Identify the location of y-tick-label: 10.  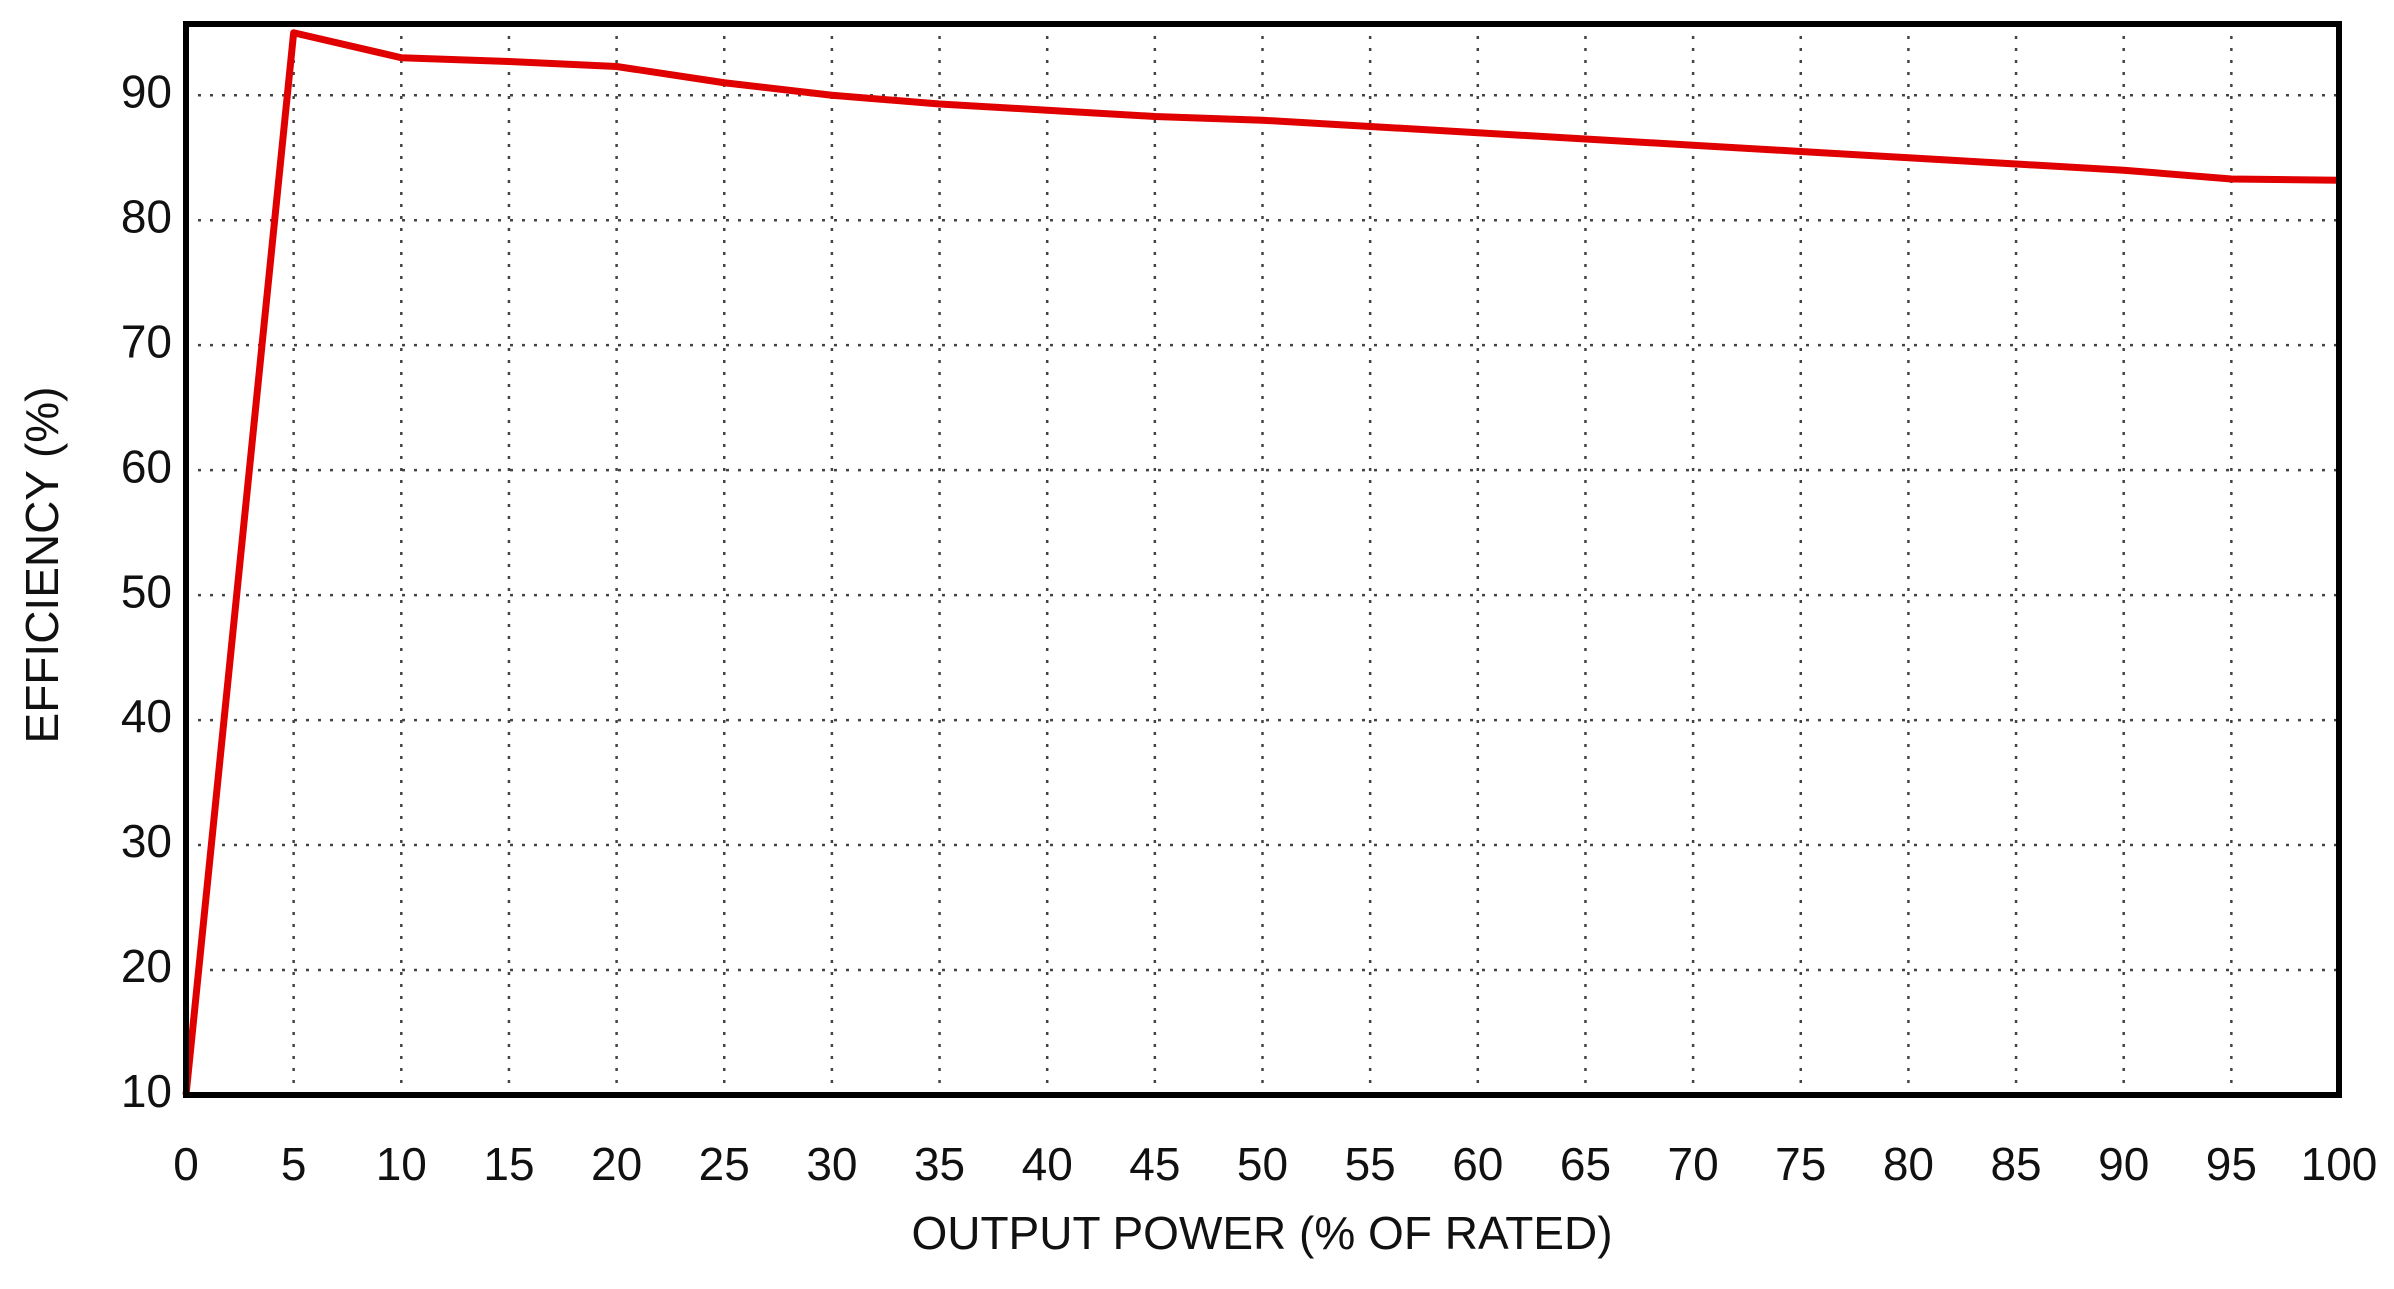
(146, 1091).